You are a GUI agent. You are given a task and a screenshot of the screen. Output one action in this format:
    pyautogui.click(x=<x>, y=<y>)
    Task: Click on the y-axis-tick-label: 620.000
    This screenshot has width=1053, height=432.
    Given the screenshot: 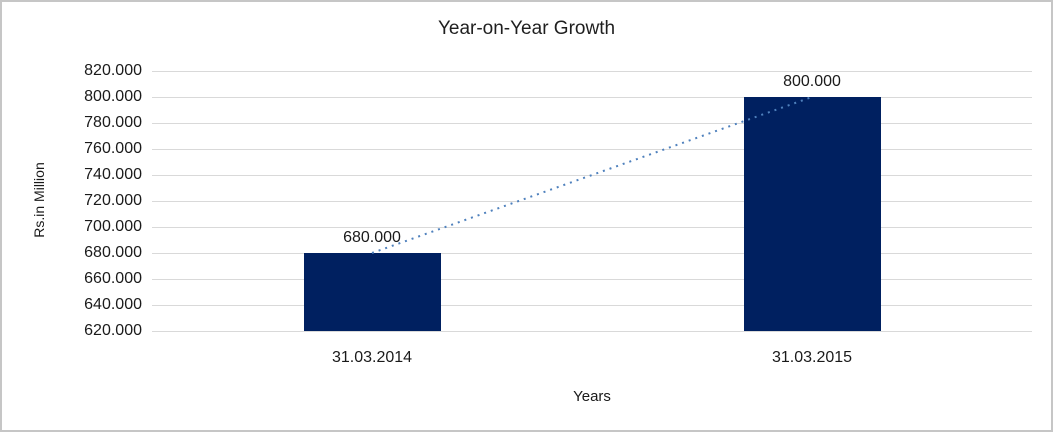 What is the action you would take?
    pyautogui.click(x=113, y=330)
    